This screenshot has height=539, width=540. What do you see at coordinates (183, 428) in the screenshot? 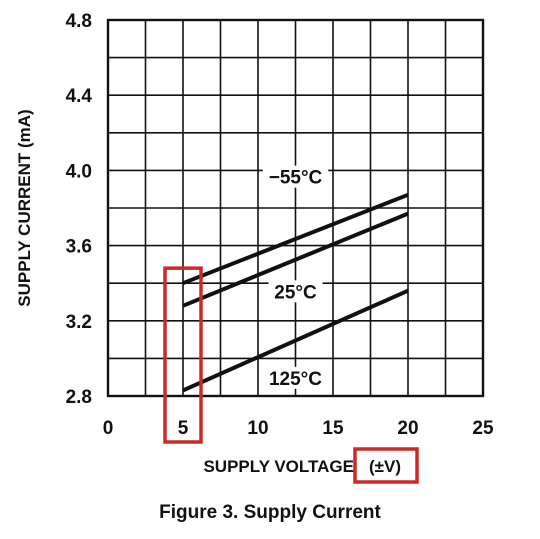
I see `x-tick-label: 5` at bounding box center [183, 428].